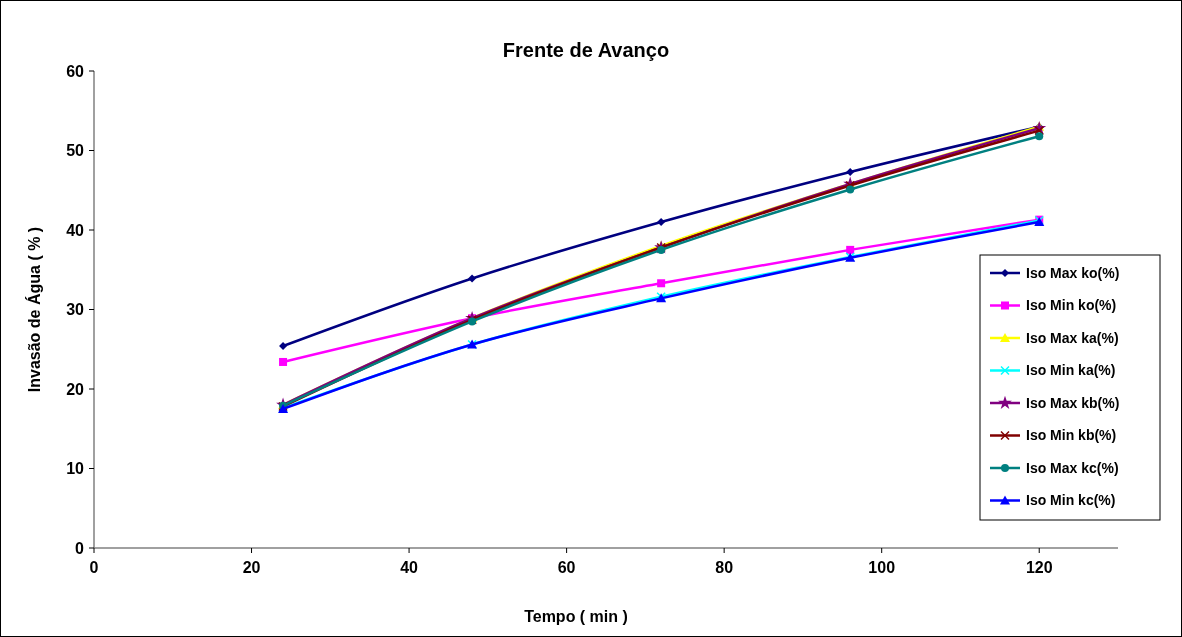 The height and width of the screenshot is (637, 1182). I want to click on legend-label: Iso Min kb(%), so click(1071, 435).